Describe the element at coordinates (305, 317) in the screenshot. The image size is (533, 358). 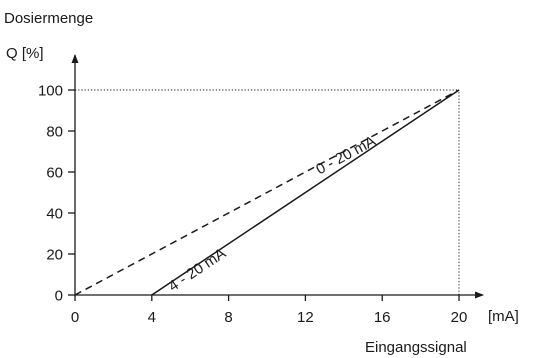
I see `x-tick-label: 12` at that location.